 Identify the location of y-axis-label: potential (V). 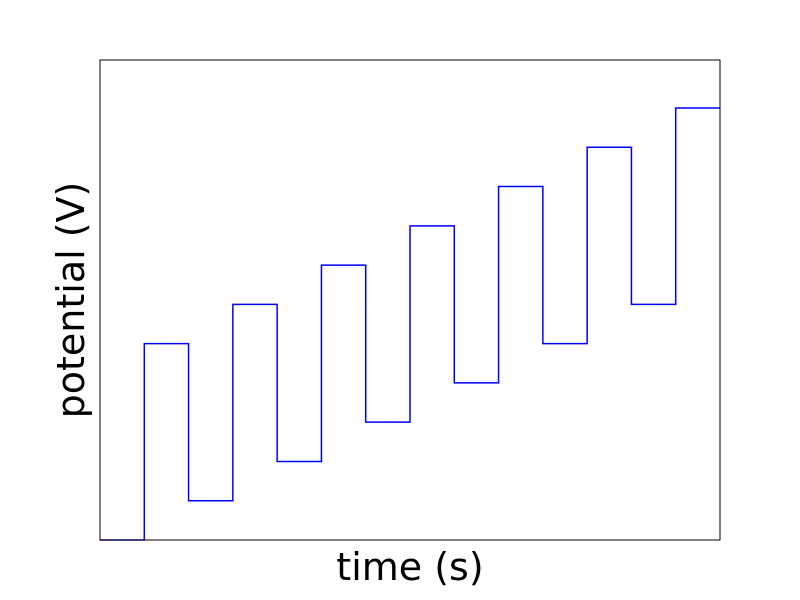
(71, 300).